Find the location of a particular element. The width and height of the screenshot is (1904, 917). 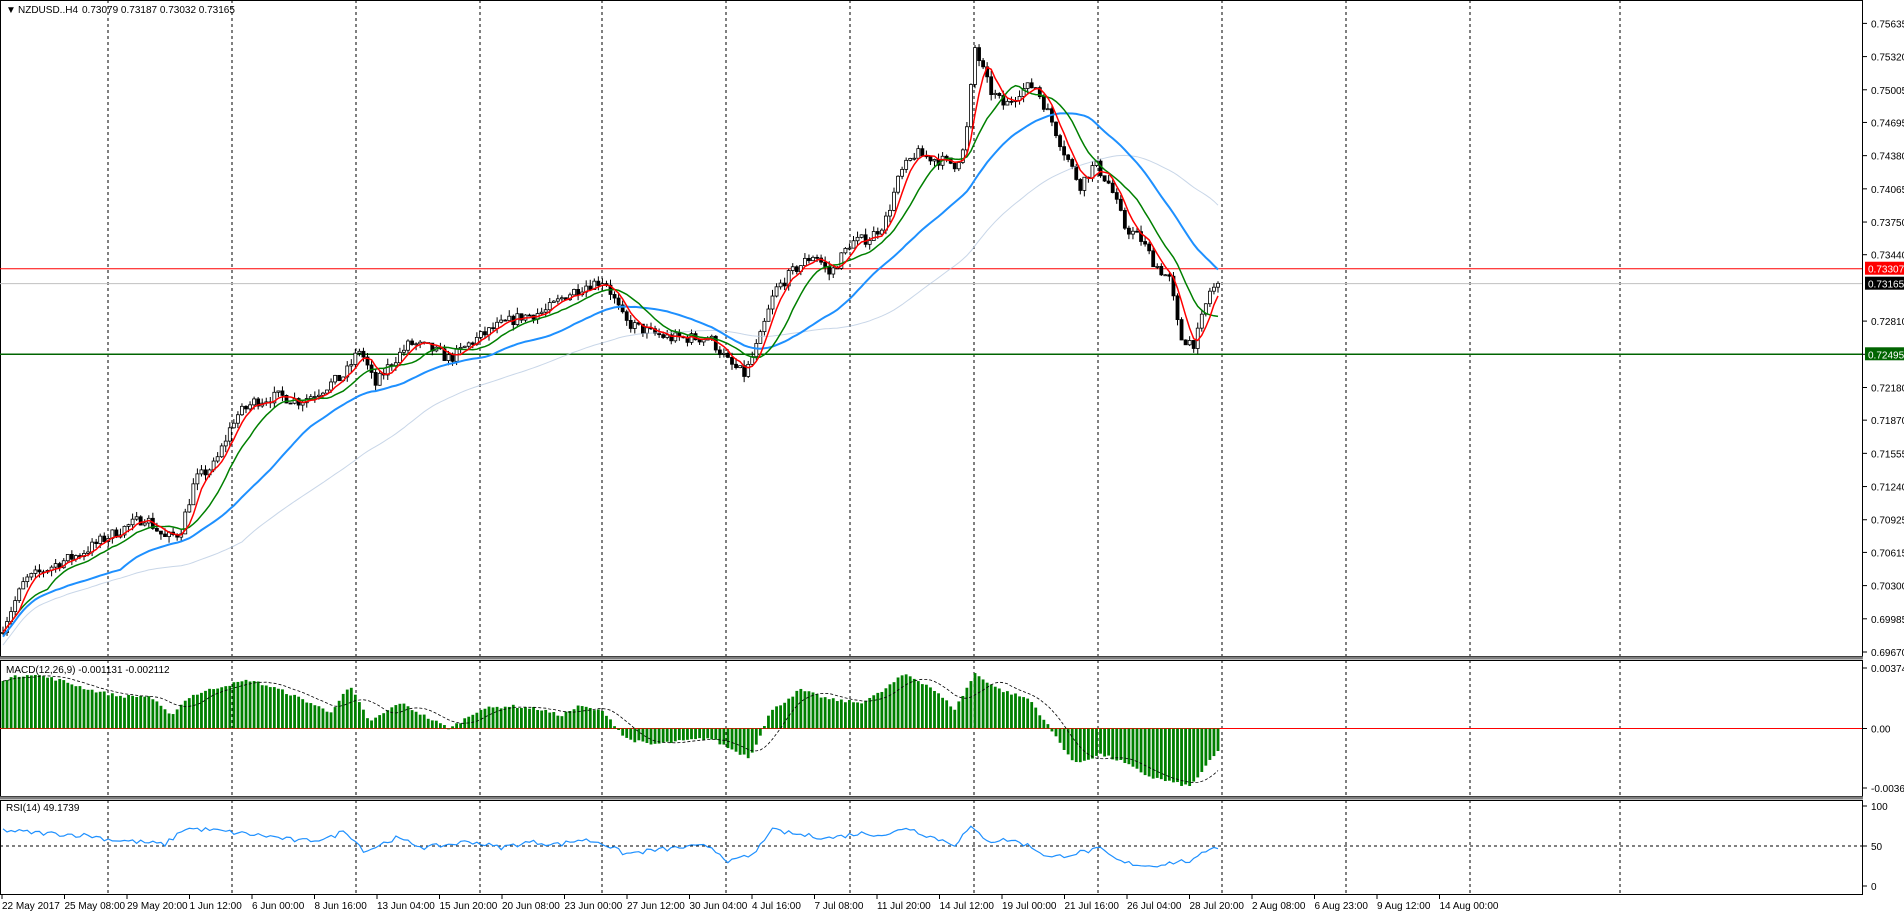

time-label: 21 Jul 16:00 is located at coordinates (1092, 906).